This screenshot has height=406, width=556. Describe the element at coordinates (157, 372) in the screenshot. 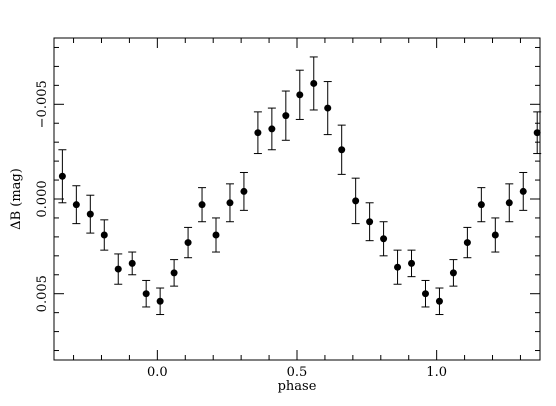

I see `x-tick-label: 0.0` at that location.